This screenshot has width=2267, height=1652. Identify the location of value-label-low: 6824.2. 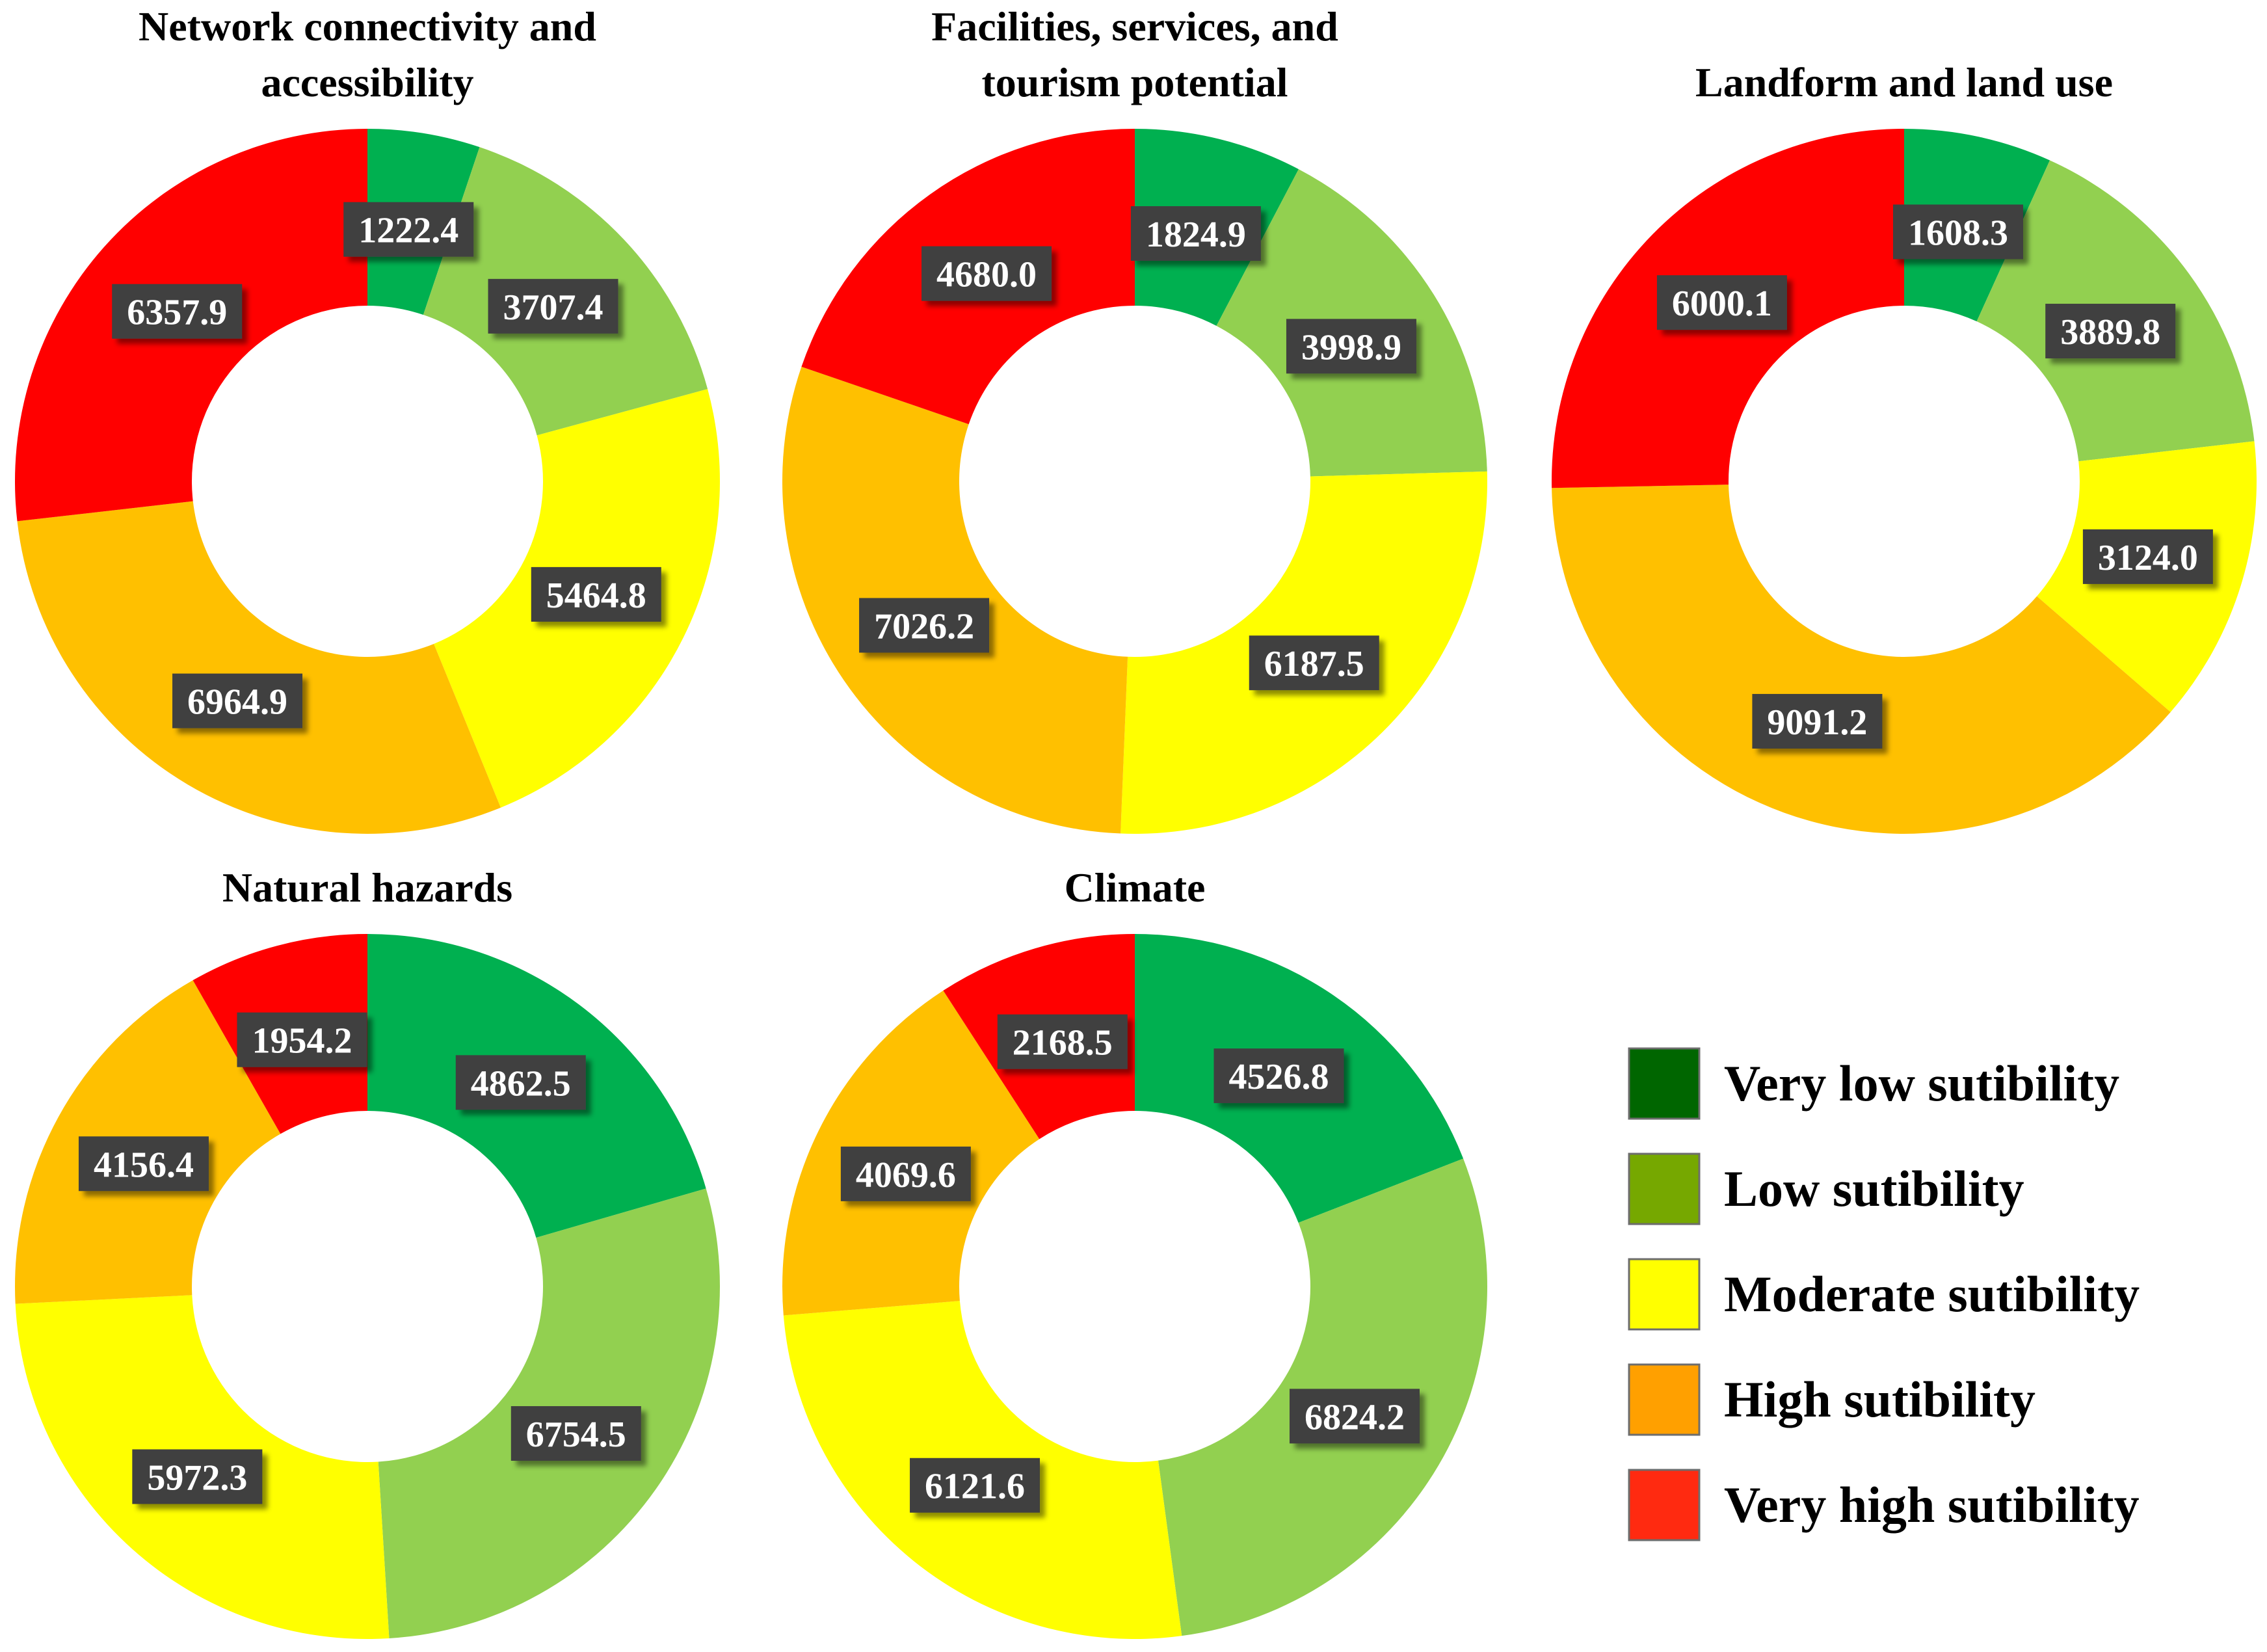
(1355, 1416).